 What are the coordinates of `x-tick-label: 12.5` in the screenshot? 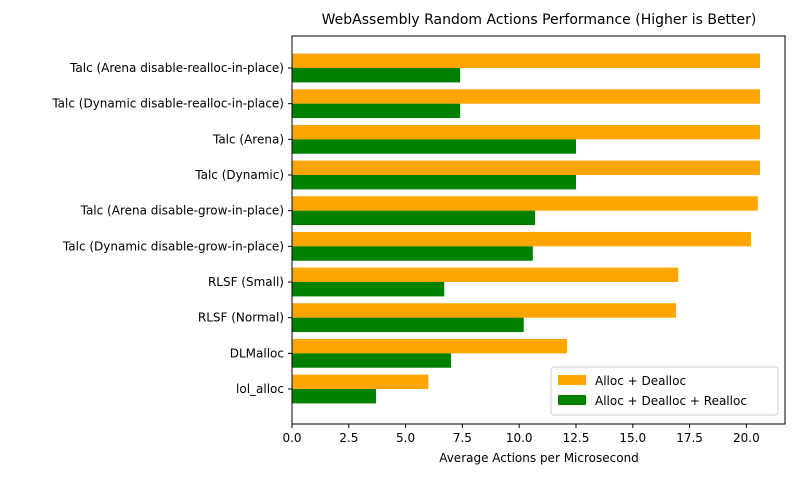 It's located at (576, 438).